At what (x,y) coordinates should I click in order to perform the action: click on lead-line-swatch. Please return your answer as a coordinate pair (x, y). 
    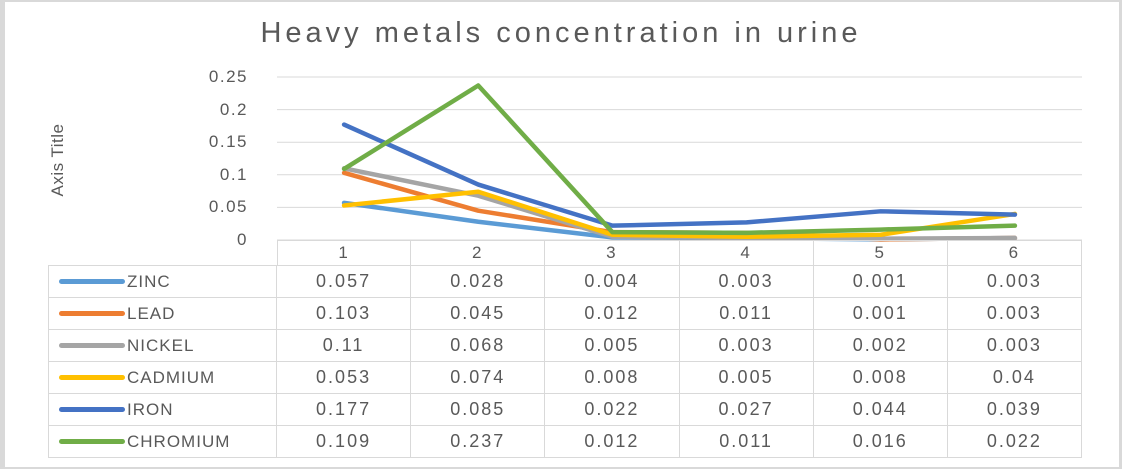
    Looking at the image, I should click on (92, 313).